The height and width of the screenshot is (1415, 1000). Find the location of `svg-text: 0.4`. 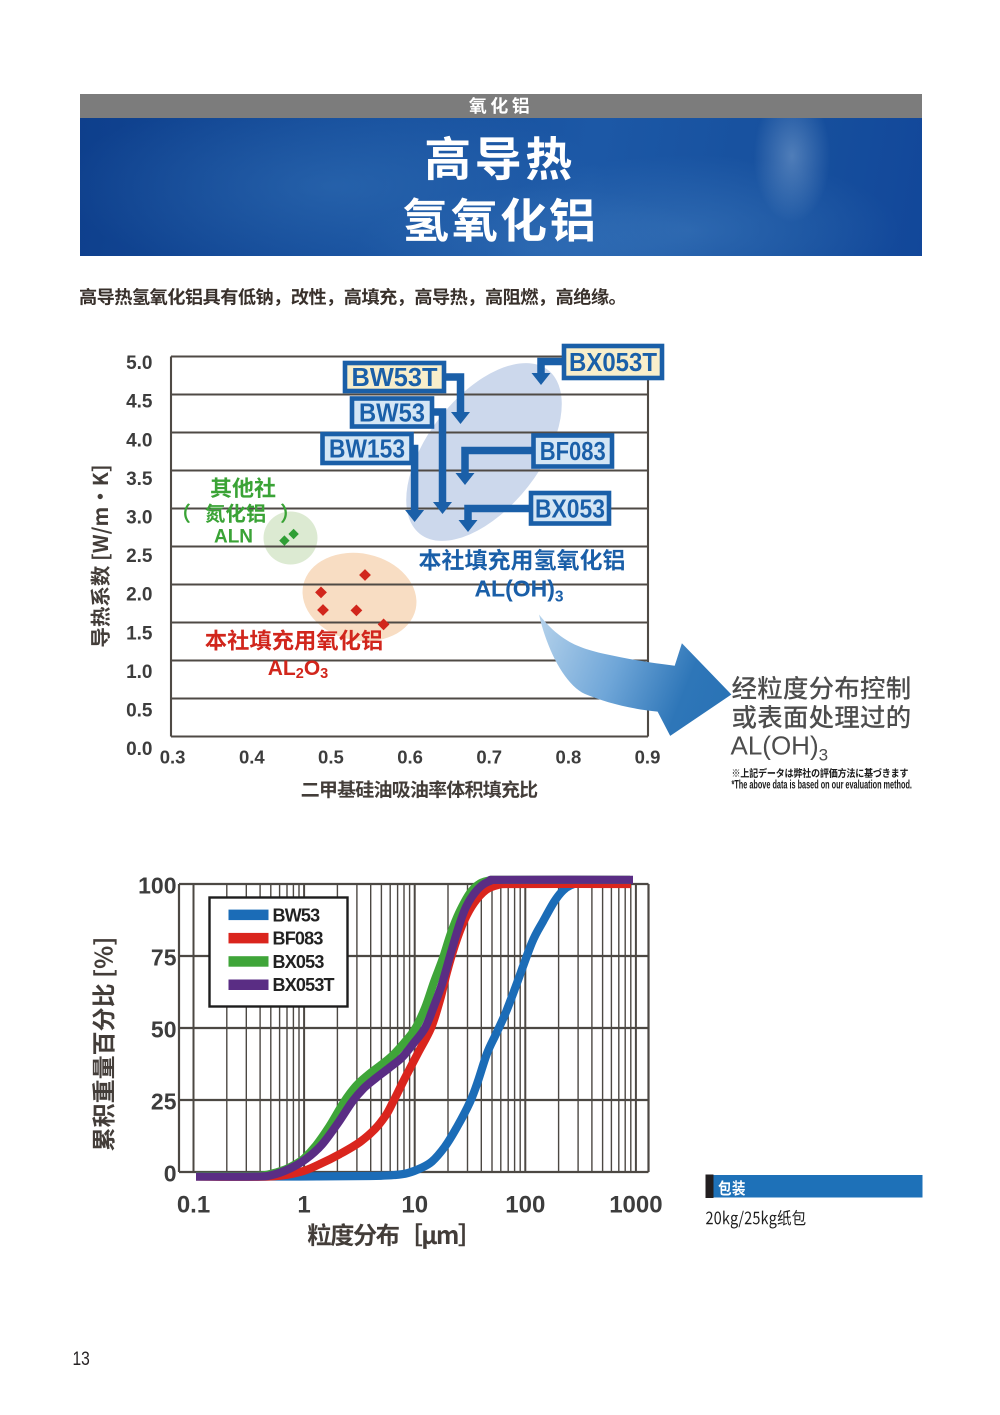

svg-text: 0.4 is located at coordinates (252, 757).